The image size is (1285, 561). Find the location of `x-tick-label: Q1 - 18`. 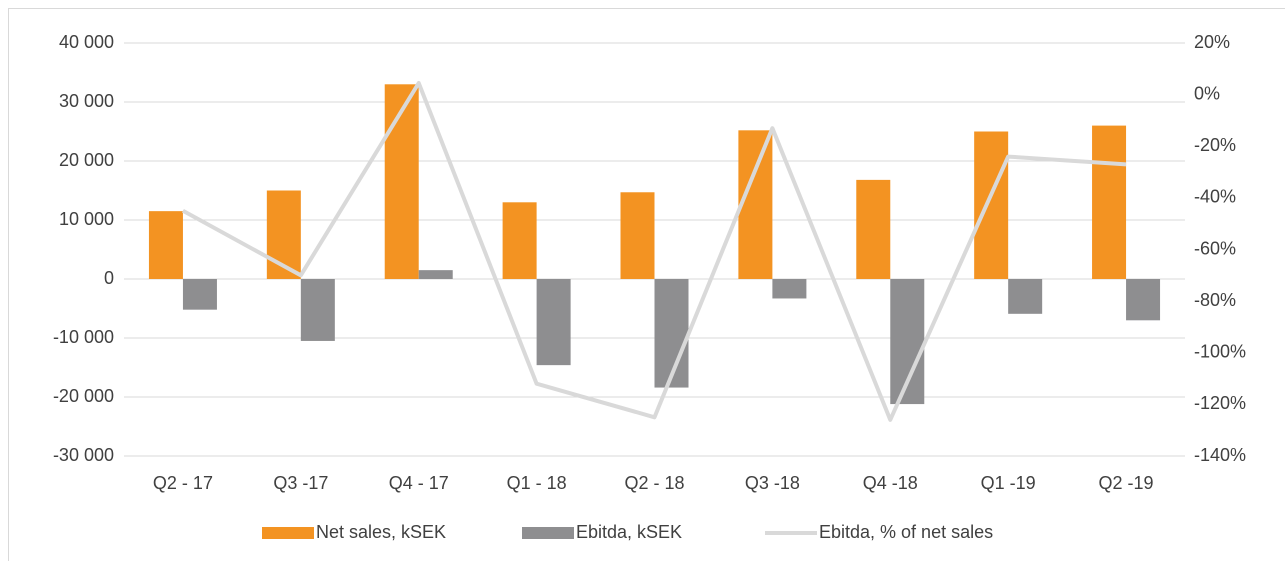

x-tick-label: Q1 - 18 is located at coordinates (537, 483).